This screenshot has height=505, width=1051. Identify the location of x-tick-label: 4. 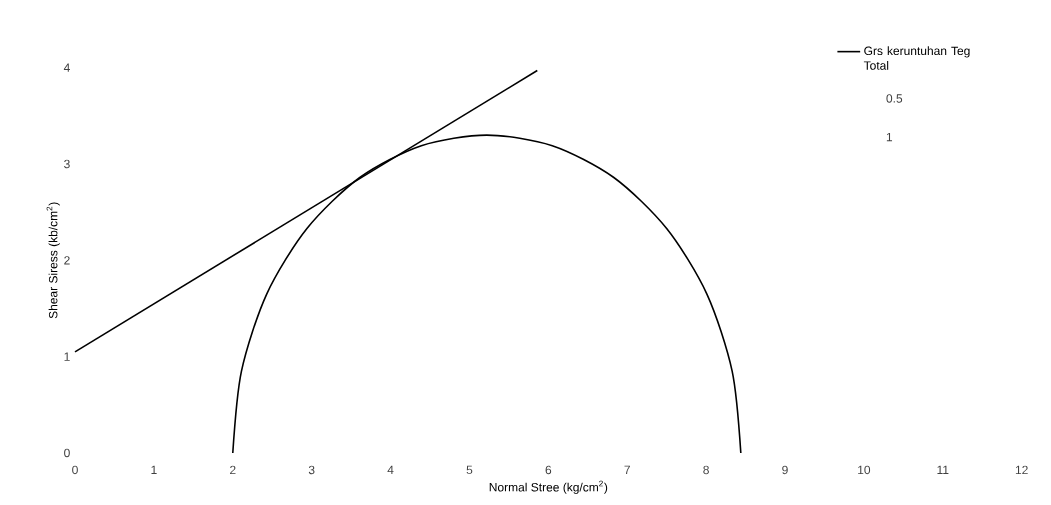
(390, 469).